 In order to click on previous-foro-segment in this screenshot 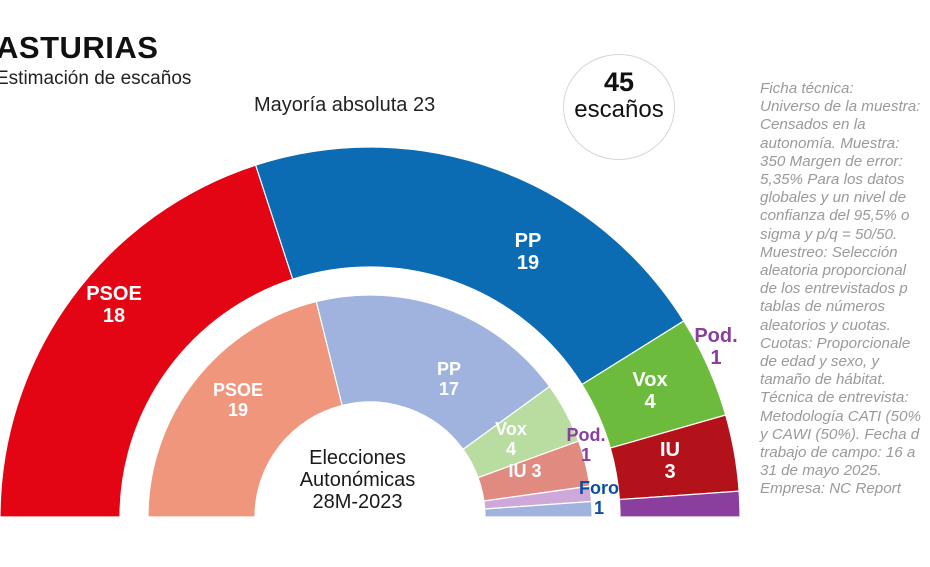, I will do `click(538, 509)`.